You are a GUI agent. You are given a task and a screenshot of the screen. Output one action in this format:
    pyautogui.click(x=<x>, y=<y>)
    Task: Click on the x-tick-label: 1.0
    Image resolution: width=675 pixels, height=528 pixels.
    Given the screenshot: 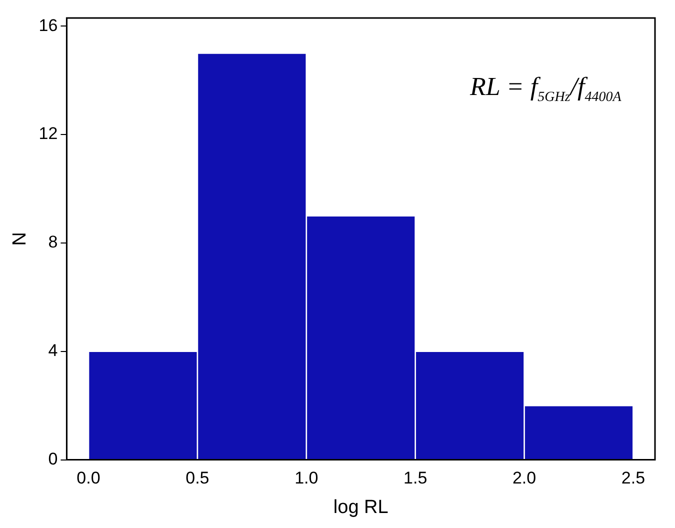 What is the action you would take?
    pyautogui.click(x=306, y=478)
    